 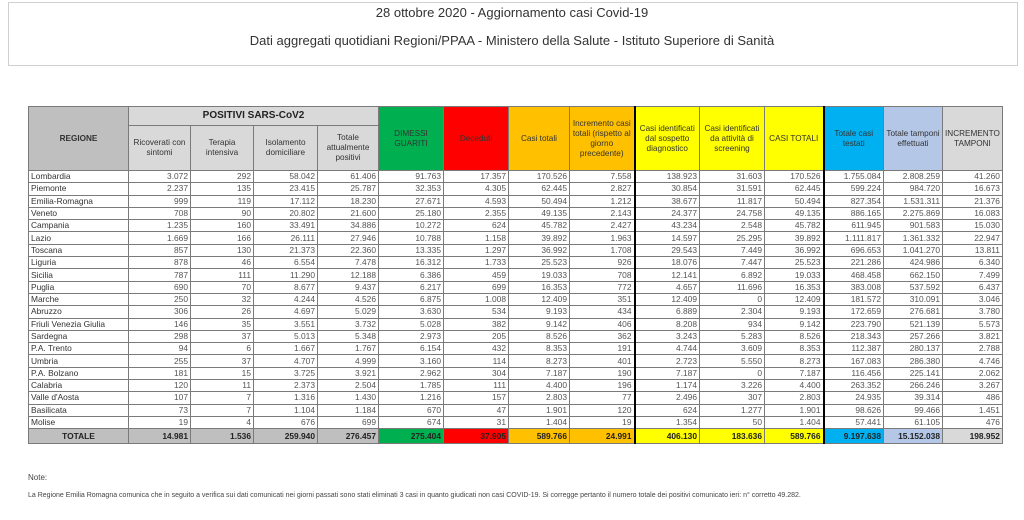 I want to click on data-cell: 50.494, so click(x=539, y=201).